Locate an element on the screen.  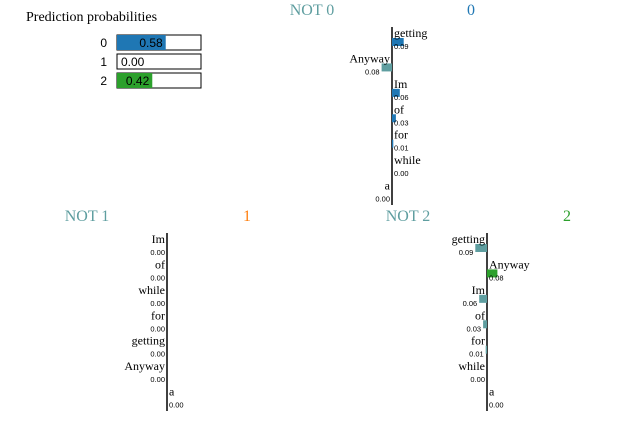
not-2-label: NOT 2 is located at coordinates (408, 216).